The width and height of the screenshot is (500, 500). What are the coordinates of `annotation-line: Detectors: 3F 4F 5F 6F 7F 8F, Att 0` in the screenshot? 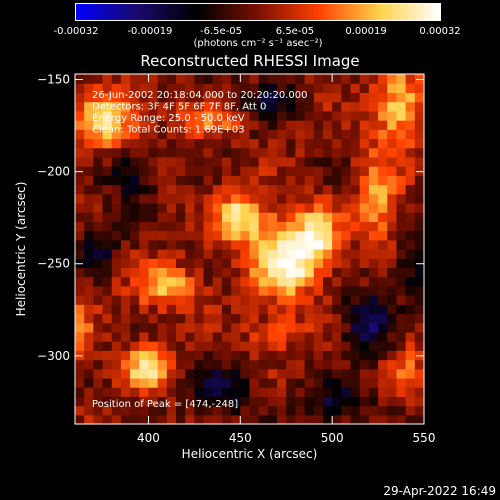 It's located at (179, 107).